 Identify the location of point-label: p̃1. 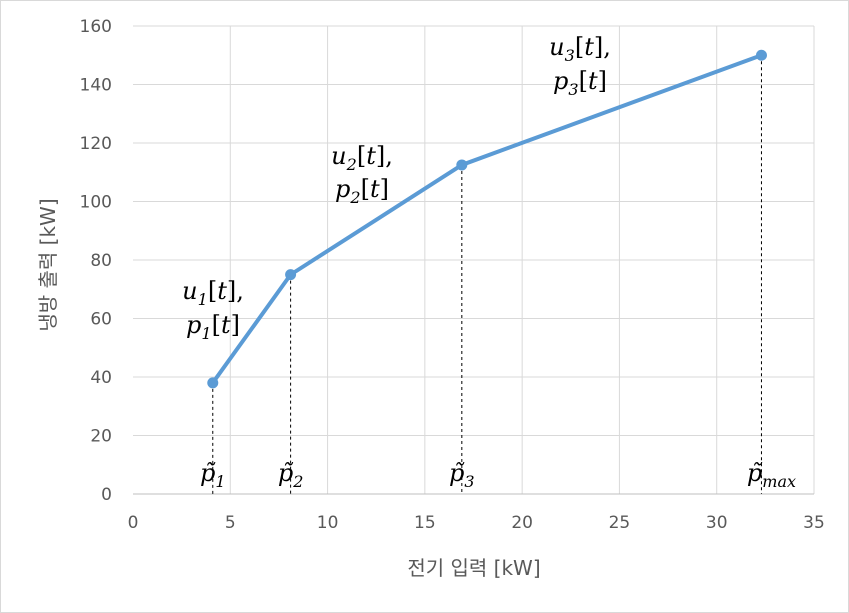
(213, 475).